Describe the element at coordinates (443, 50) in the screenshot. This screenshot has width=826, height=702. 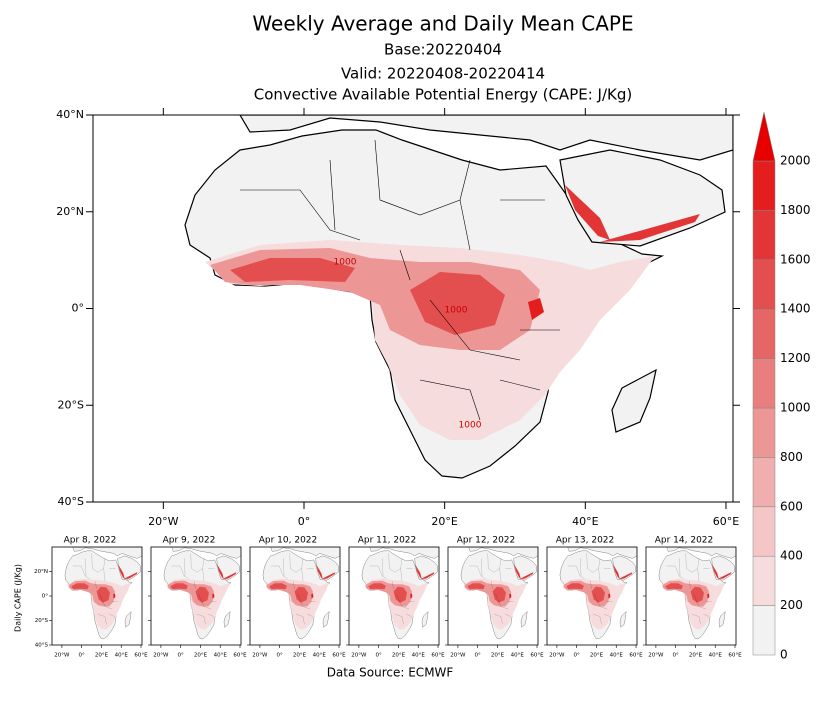
I see `base-date: Base:20220404` at that location.